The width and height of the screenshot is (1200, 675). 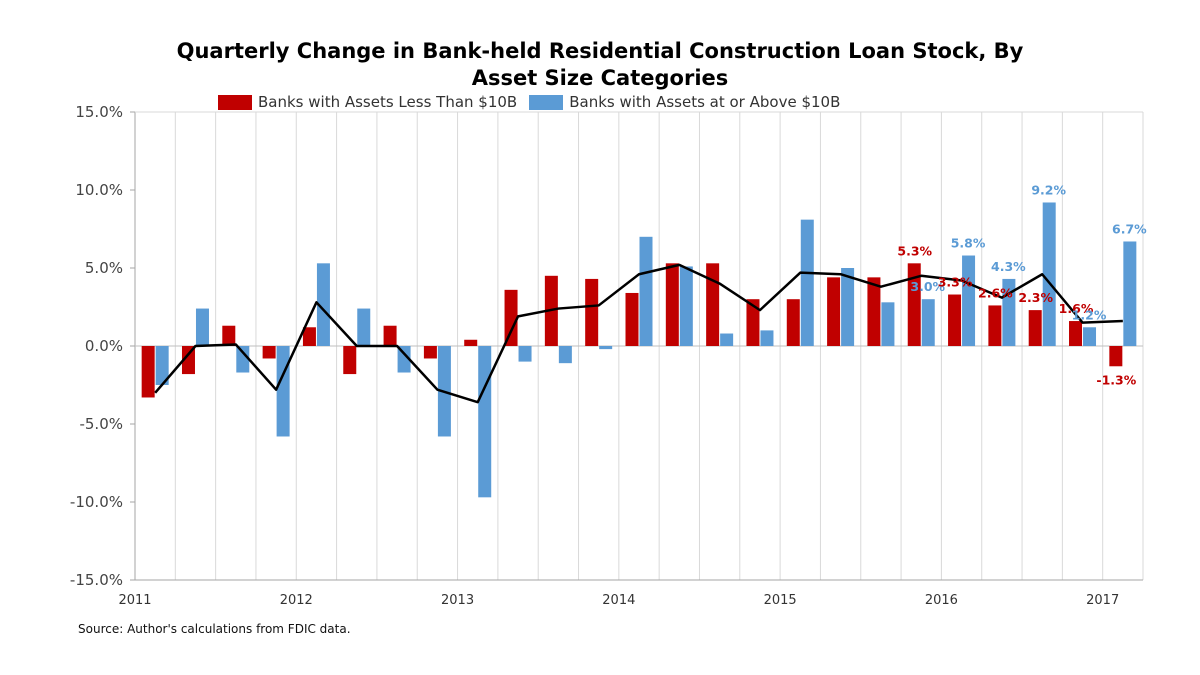 What do you see at coordinates (1076, 308) in the screenshot?
I see `data-label: 1.6%` at bounding box center [1076, 308].